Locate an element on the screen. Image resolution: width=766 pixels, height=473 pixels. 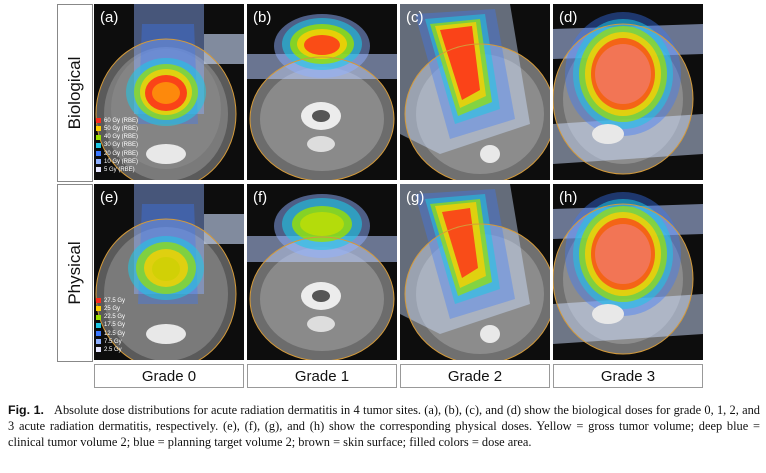
grade-label-3: Grade 3 is located at coordinates (628, 376).